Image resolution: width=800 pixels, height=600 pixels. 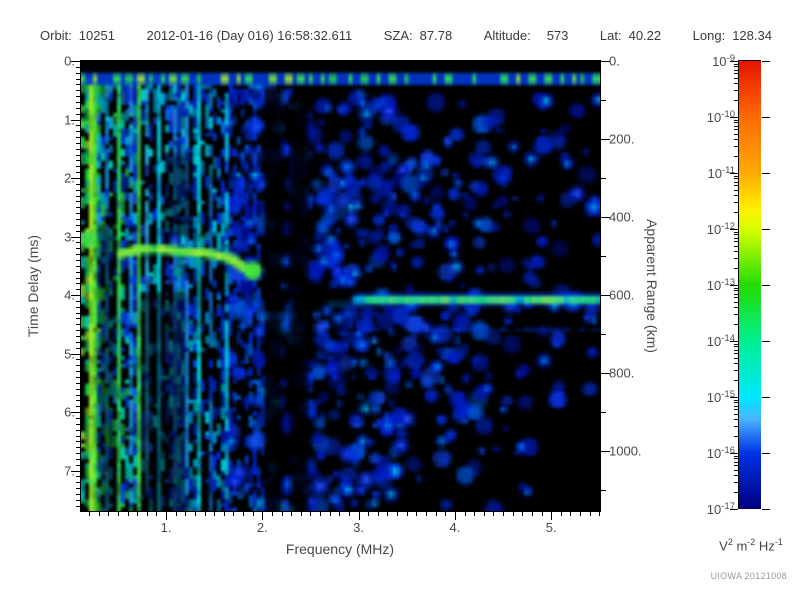 I want to click on header-field-value: 87.78, so click(x=436, y=35).